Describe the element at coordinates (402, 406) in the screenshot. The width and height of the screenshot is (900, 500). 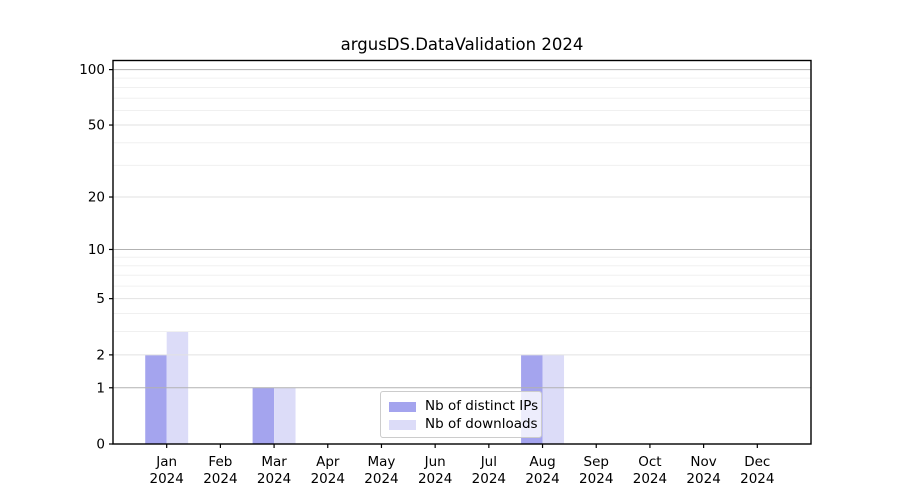
I see `legend-swatch-distinct-ips` at that location.